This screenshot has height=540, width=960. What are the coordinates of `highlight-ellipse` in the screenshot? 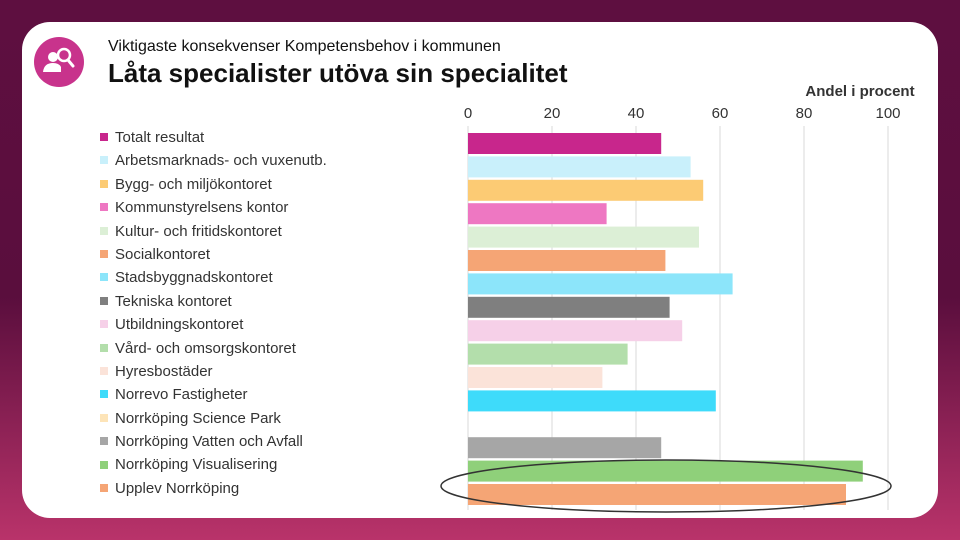 It's located at (666, 486).